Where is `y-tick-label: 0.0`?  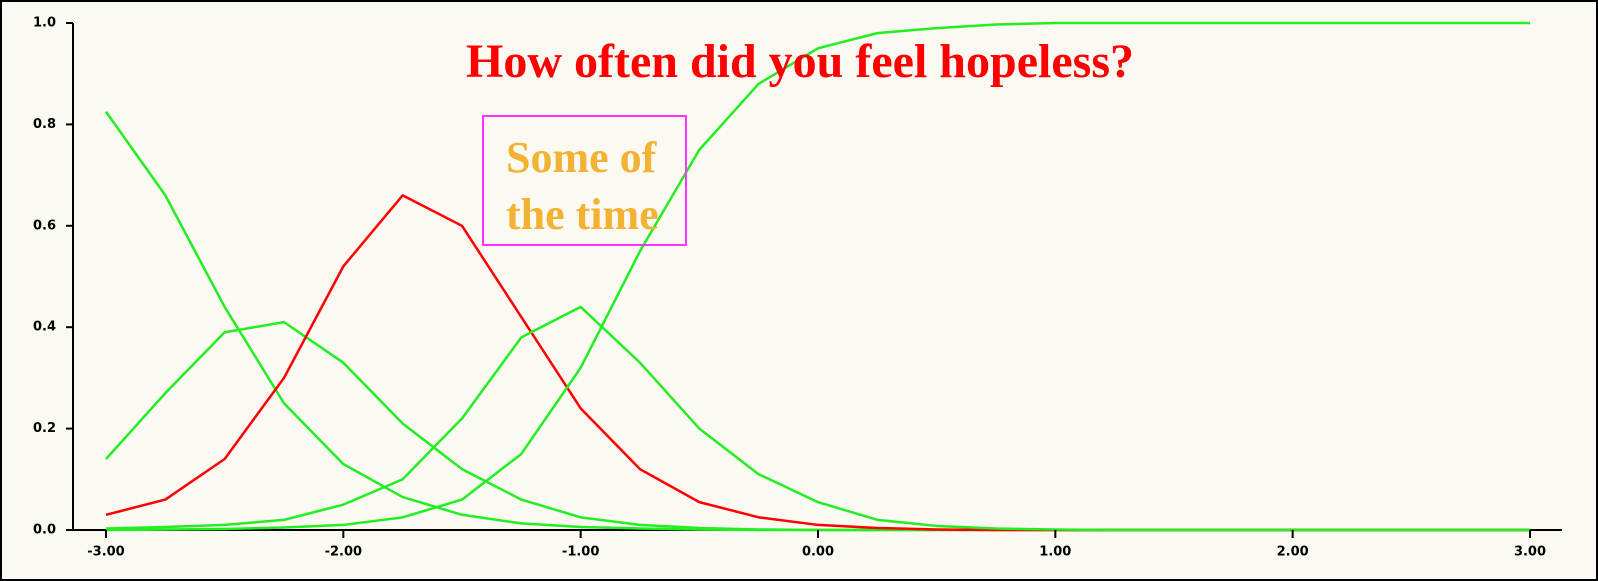
y-tick-label: 0.0 is located at coordinates (44, 530).